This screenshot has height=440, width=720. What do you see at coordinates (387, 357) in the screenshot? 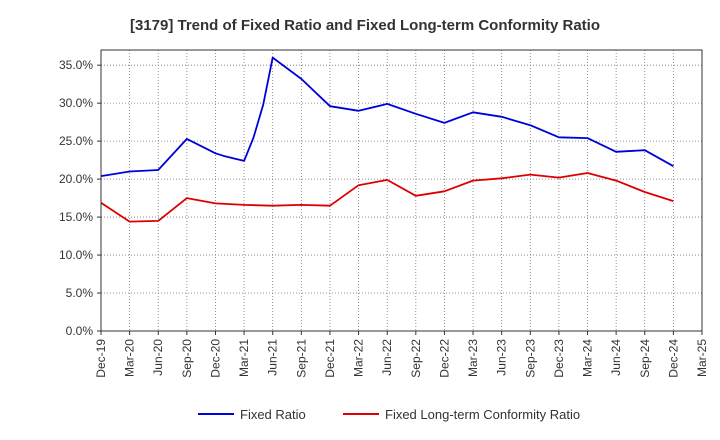
I see `x-tick-label: Jun-22` at bounding box center [387, 357].